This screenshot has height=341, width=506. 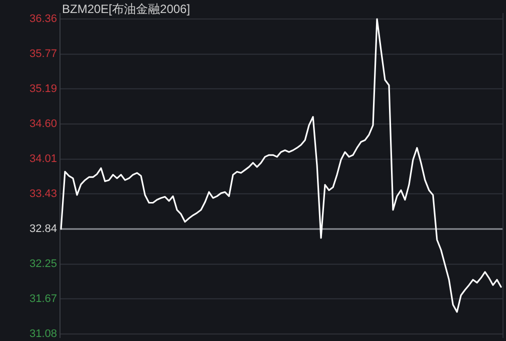 What do you see at coordinates (43, 19) in the screenshot?
I see `y-tick-label: 36.36` at bounding box center [43, 19].